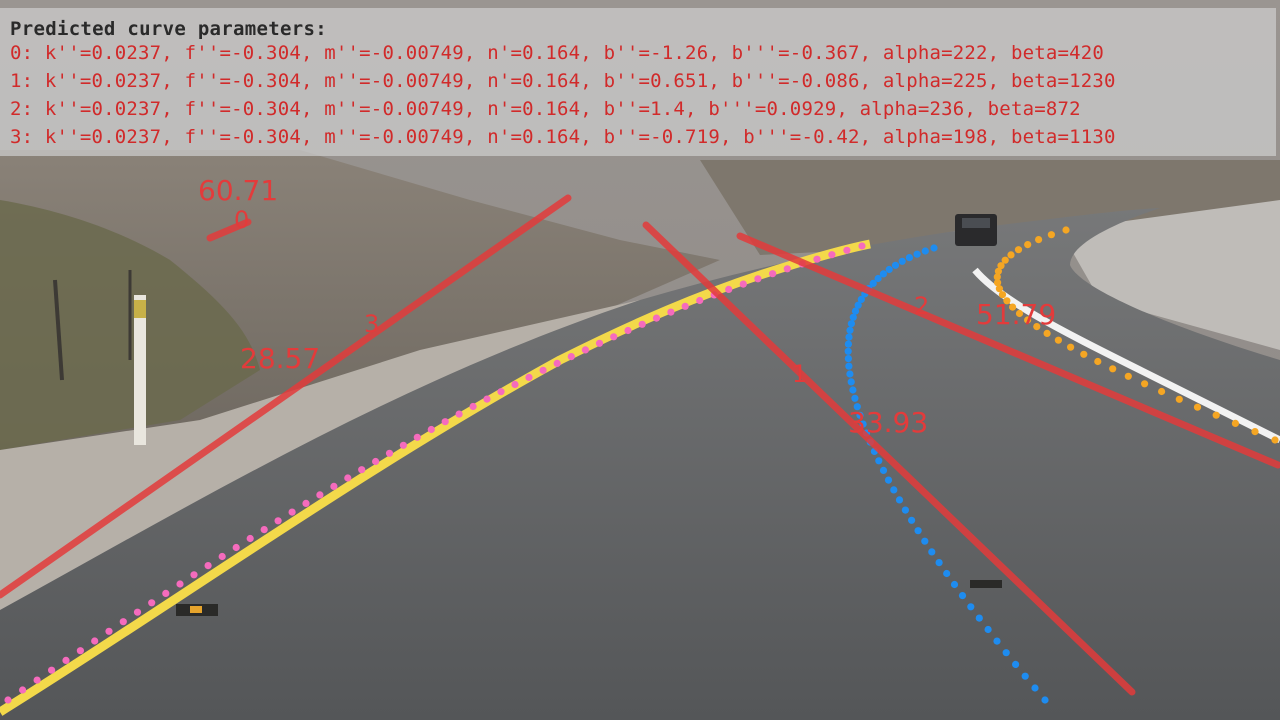 Image resolution: width=1280 pixels, height=720 pixels. What do you see at coordinates (168, 29) in the screenshot?
I see `panel-title: Predicted curve parameters:` at bounding box center [168, 29].